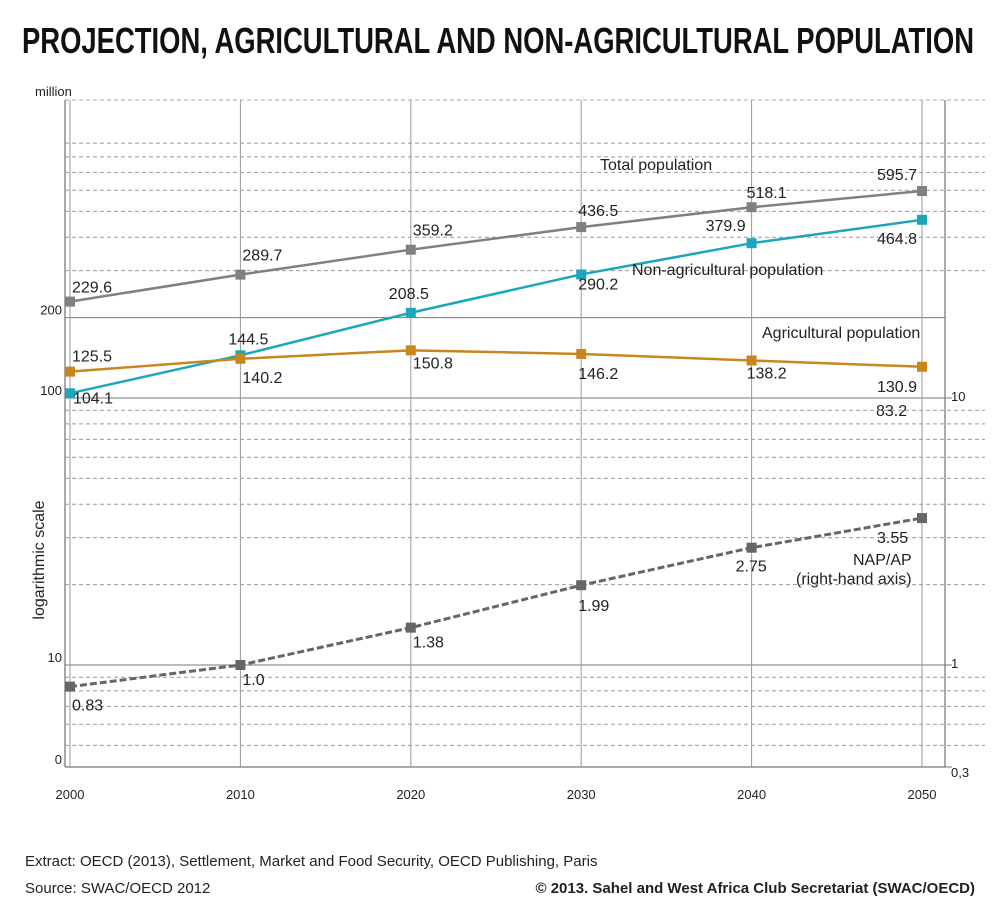 The width and height of the screenshot is (1000, 920). What do you see at coordinates (958, 396) in the screenshot?
I see `y2-tick-label: 10` at bounding box center [958, 396].